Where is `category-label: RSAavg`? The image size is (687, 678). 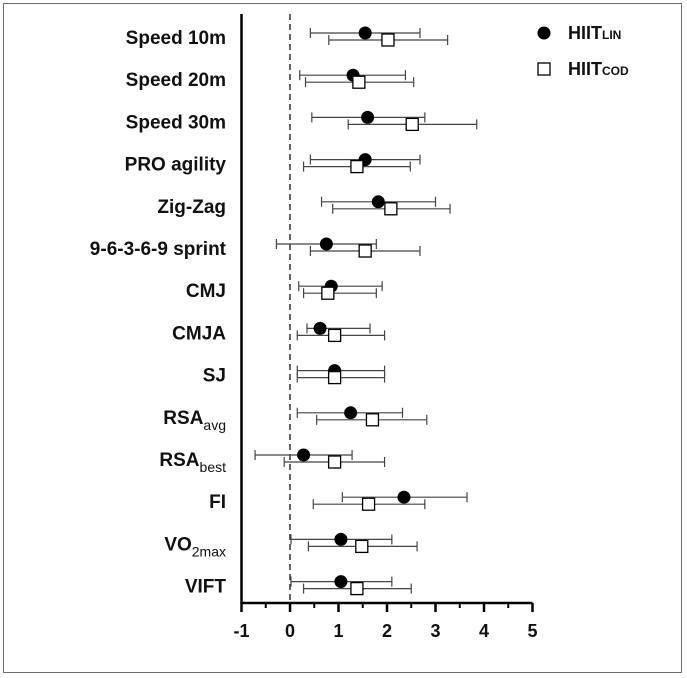
category-label: RSAavg is located at coordinates (194, 420).